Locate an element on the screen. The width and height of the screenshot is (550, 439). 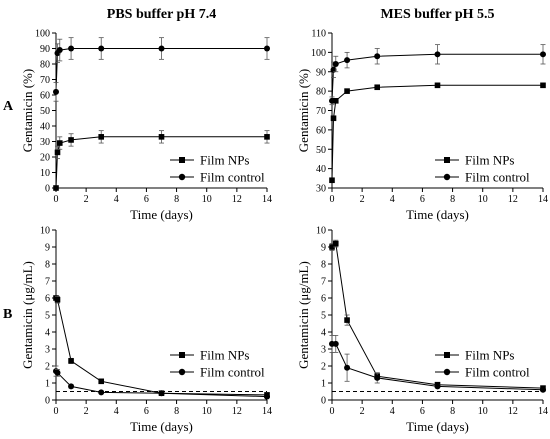
chart-title: PBS buffer pH 7.4 is located at coordinates (161, 14).